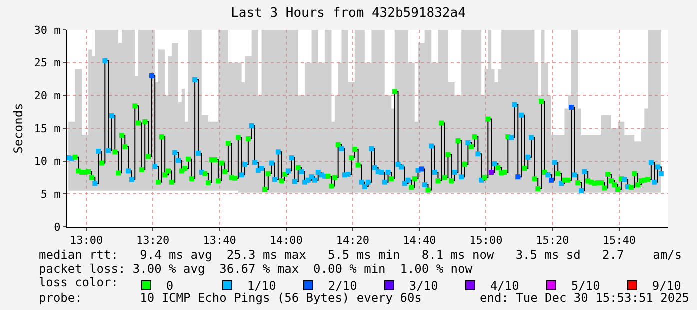 Image resolution: width=697 pixels, height=310 pixels. What do you see at coordinates (348, 13) in the screenshot?
I see `chart-title: Last 3 Hours from 432b591832a4` at bounding box center [348, 13].